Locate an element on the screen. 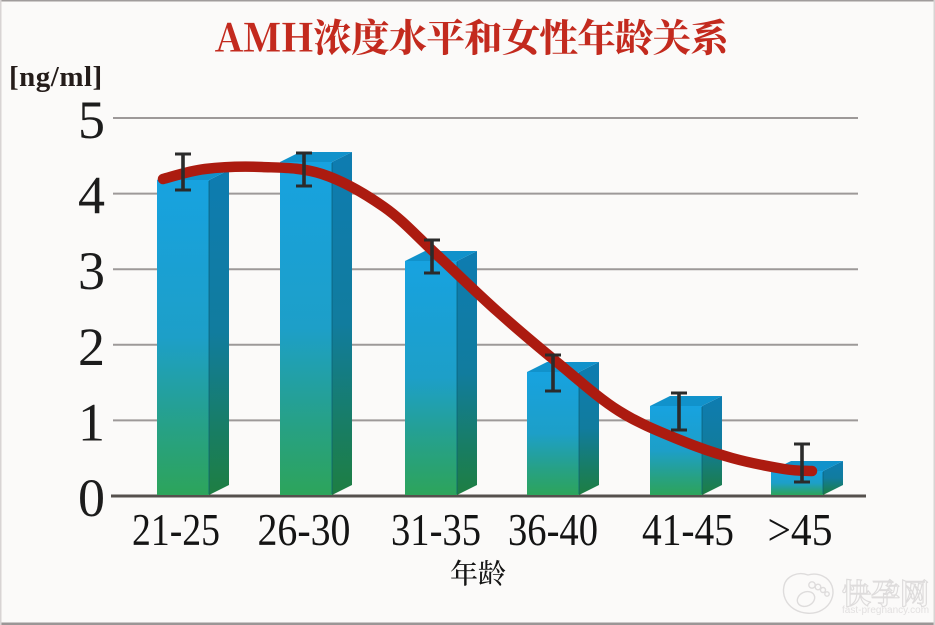 The width and height of the screenshot is (935, 625). svg-text: [ng/ml] is located at coordinates (56, 77).